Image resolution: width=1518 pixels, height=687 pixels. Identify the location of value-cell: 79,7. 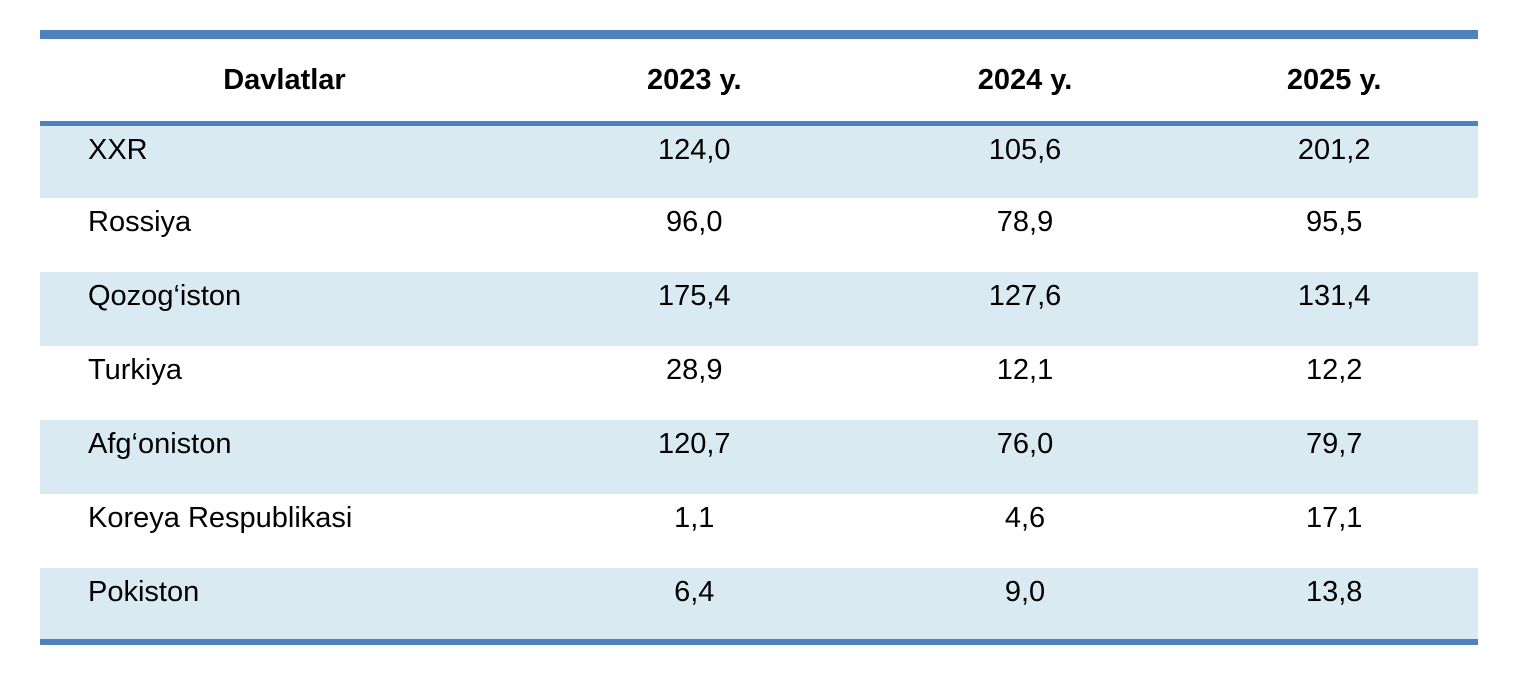
(1334, 443).